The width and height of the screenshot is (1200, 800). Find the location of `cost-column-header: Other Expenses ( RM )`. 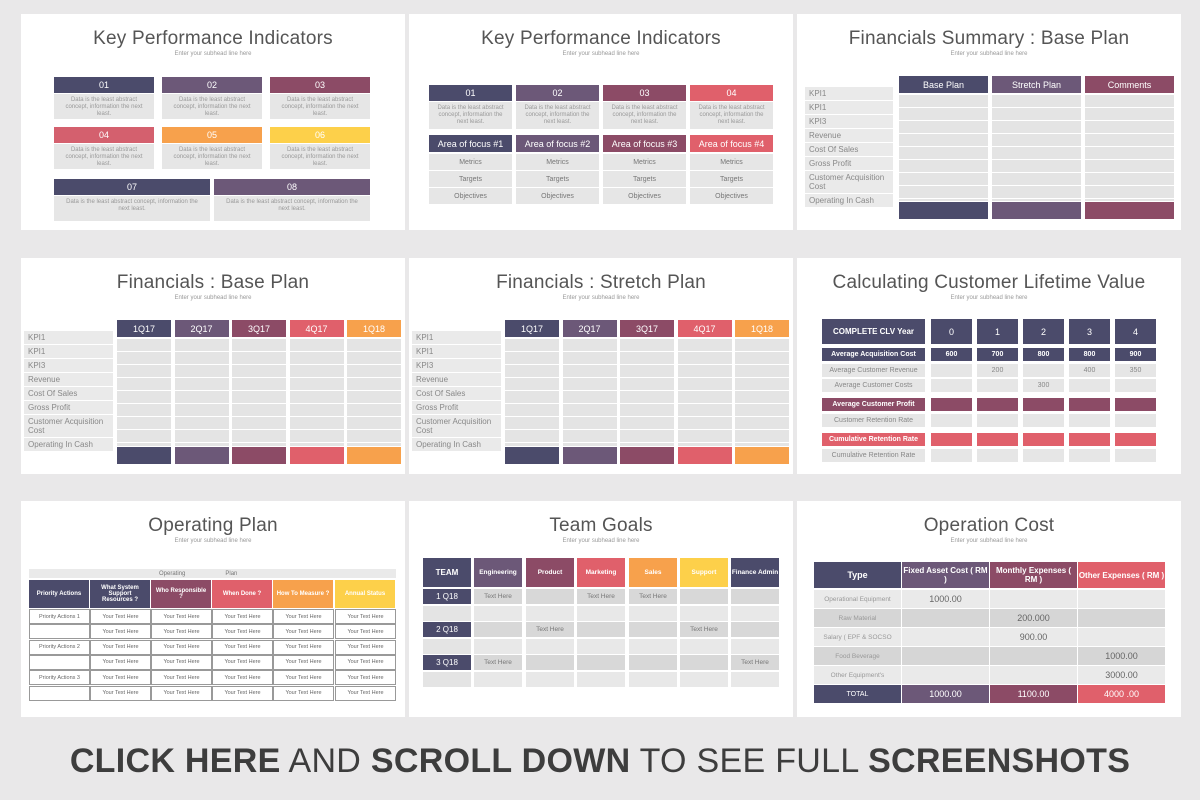

cost-column-header: Other Expenses ( RM ) is located at coordinates (1121, 575).